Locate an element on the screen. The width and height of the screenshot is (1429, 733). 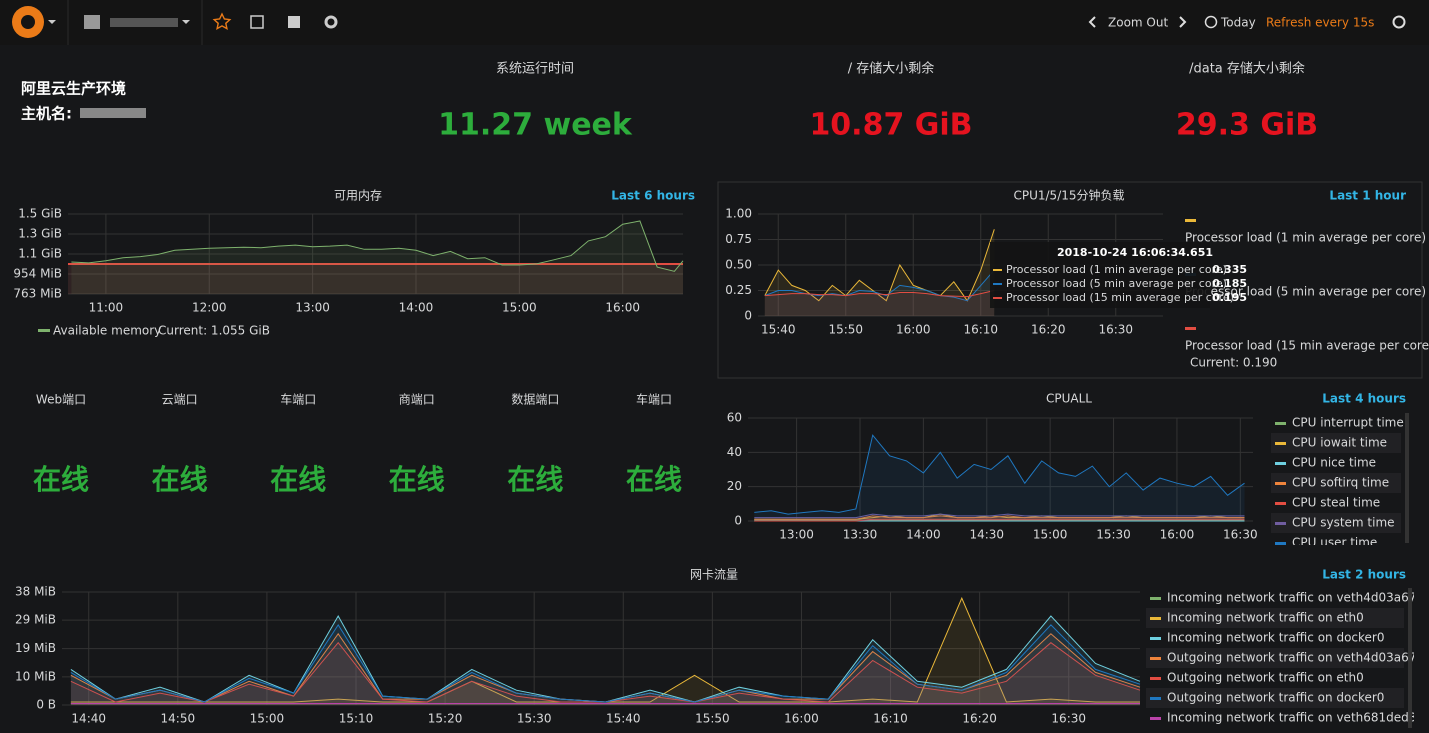
threshold-area is located at coordinates (375, 278).